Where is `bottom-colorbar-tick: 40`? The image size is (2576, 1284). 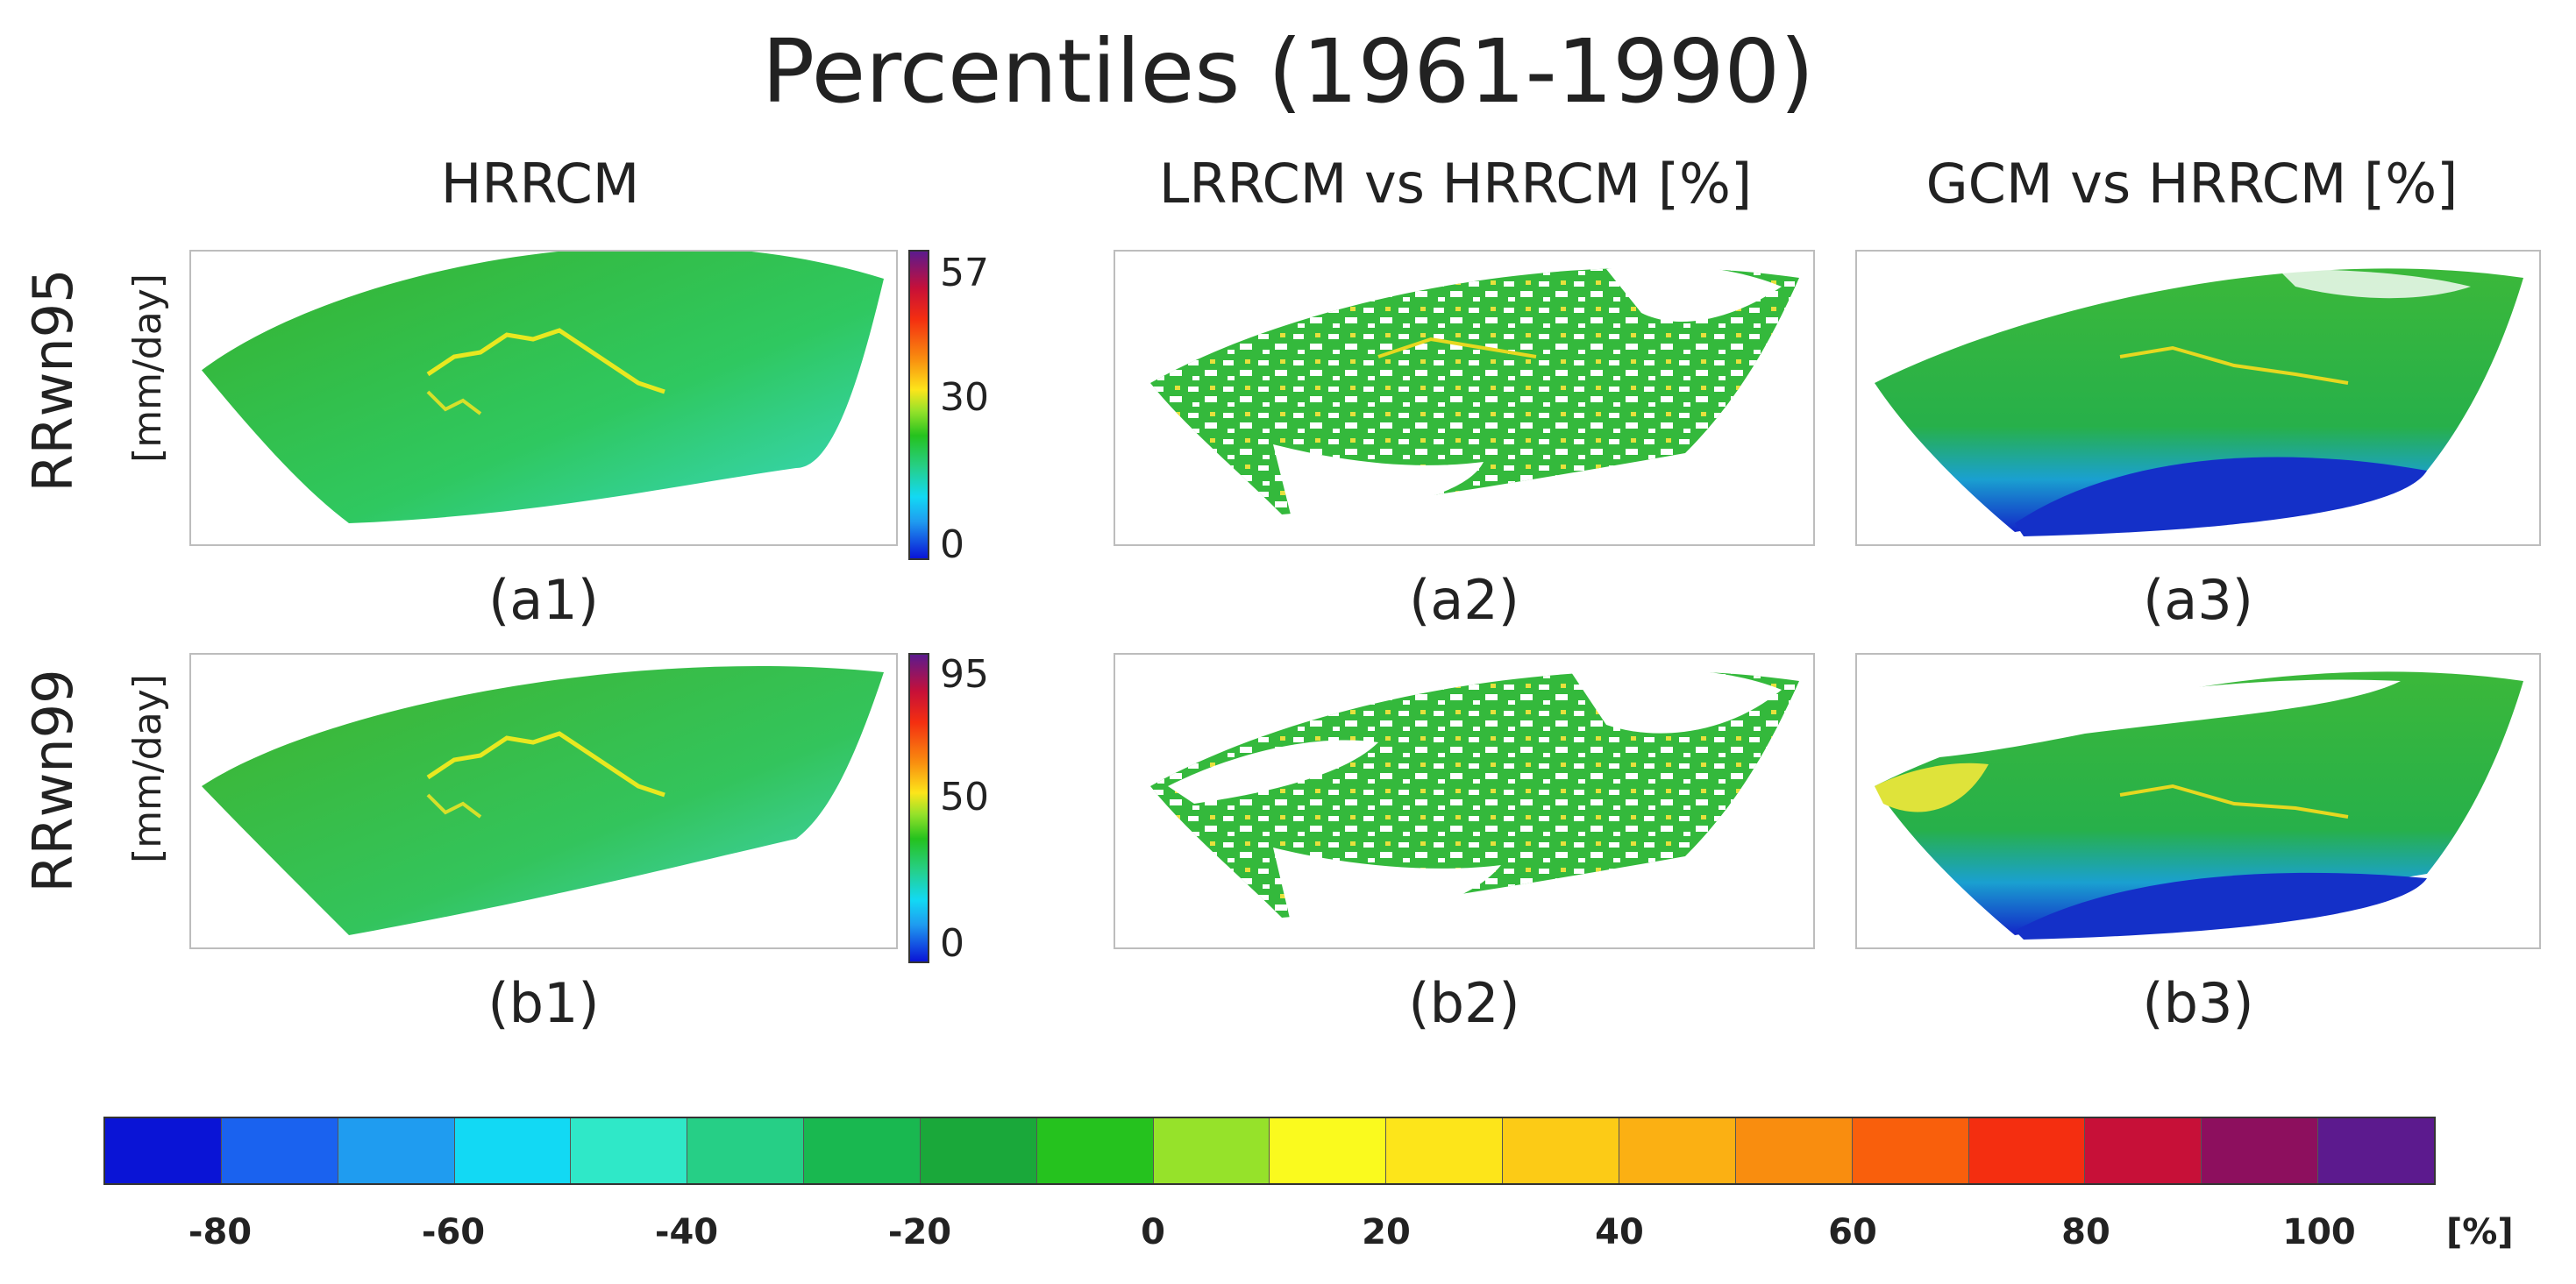
bottom-colorbar-tick: 40 is located at coordinates (1619, 1232).